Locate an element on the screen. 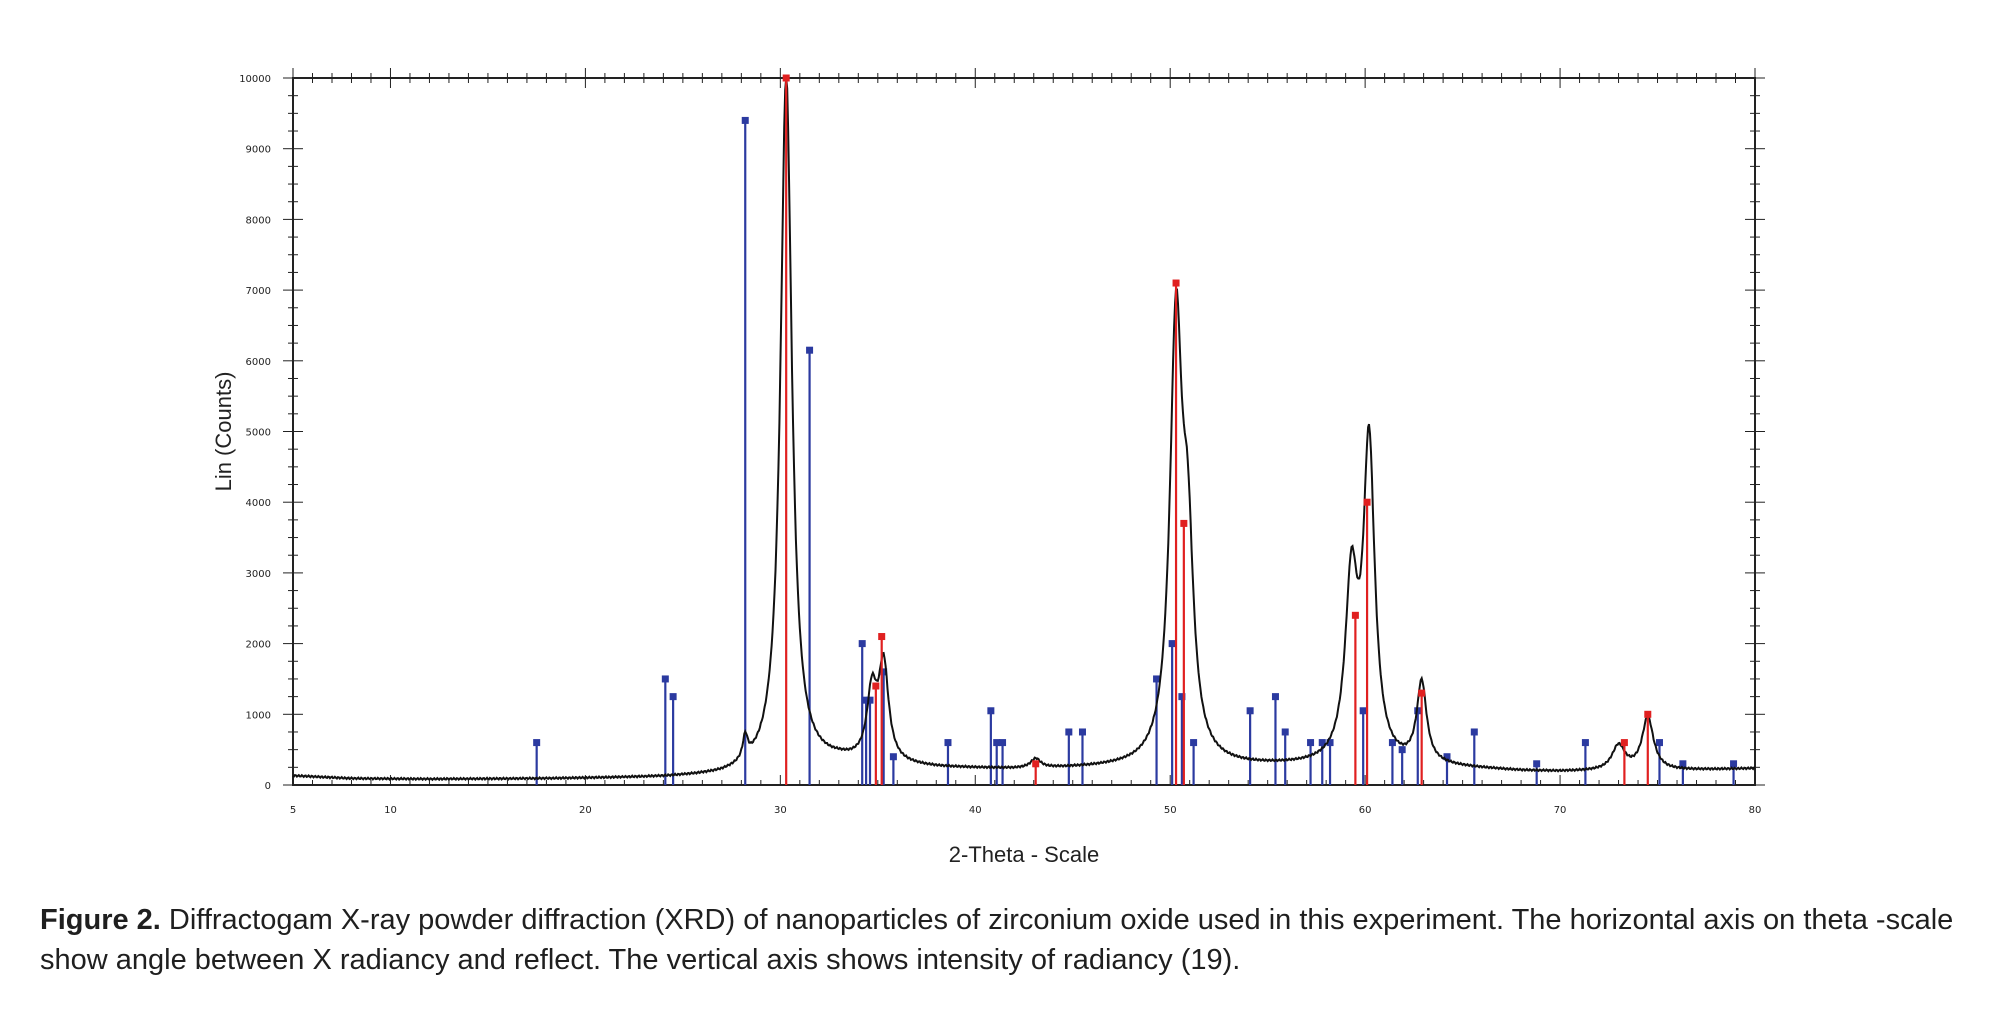 This screenshot has width=2000, height=1033. y-tick-label: 7000 is located at coordinates (258, 291).